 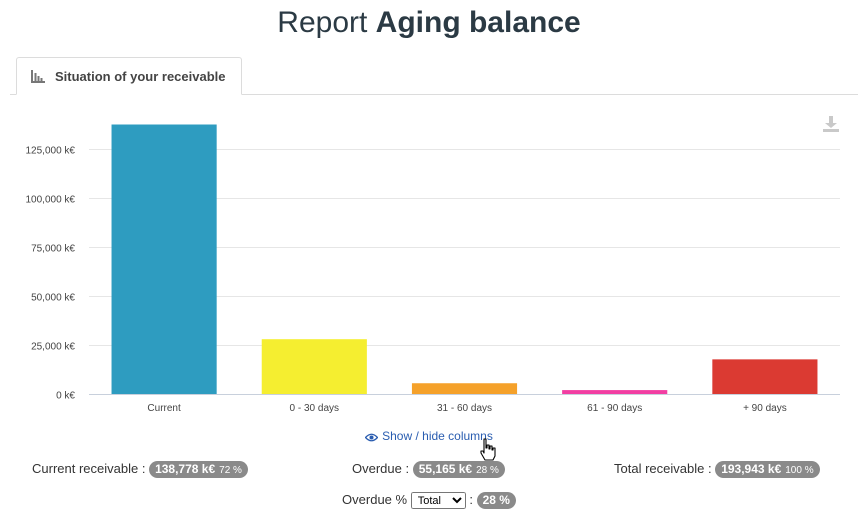 What do you see at coordinates (53, 249) in the screenshot?
I see `y-tick-label: 75,000 k€` at bounding box center [53, 249].